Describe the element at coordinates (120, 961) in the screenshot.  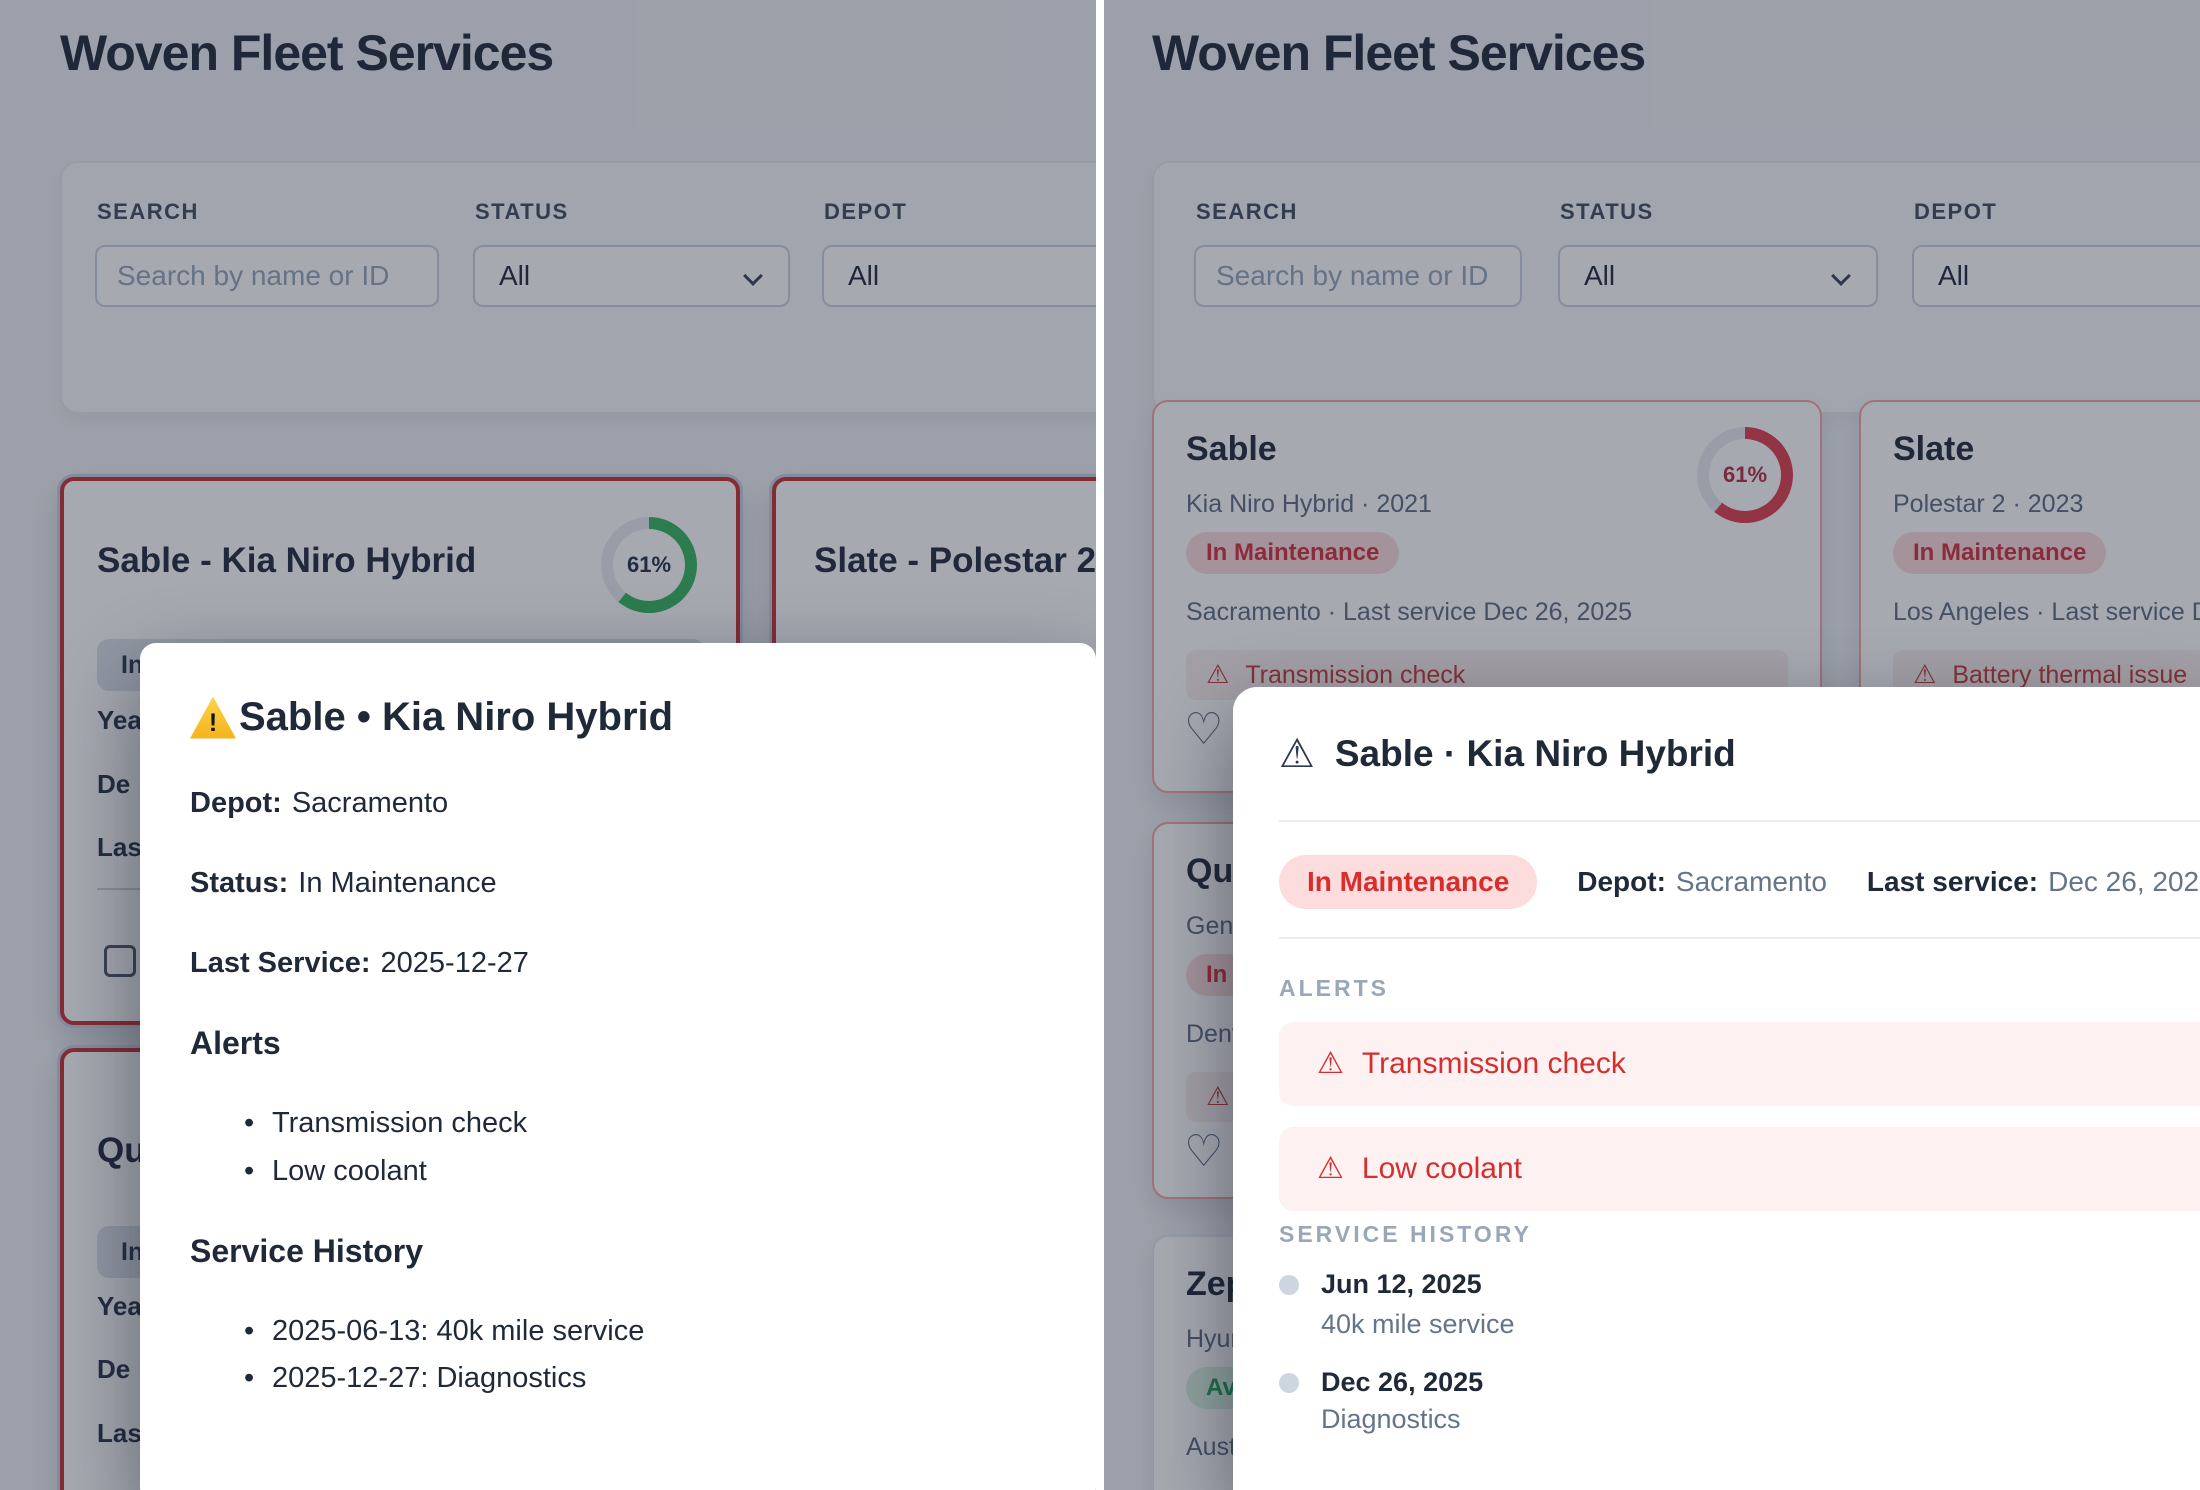
I see `compare-checkbox` at that location.